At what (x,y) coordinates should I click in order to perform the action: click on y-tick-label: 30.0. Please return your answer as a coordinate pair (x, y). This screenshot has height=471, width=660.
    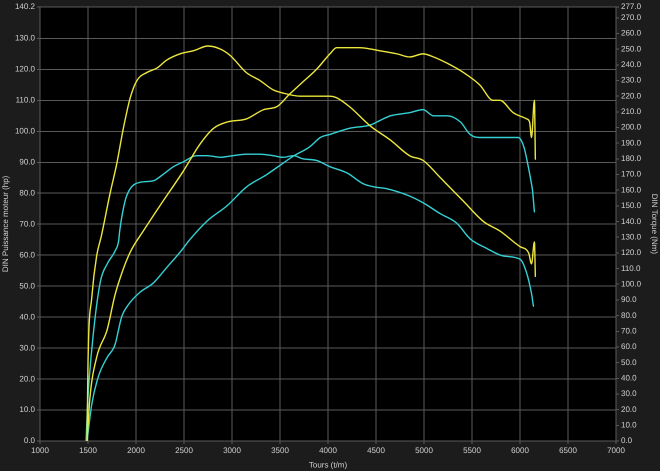
    Looking at the image, I should click on (27, 347).